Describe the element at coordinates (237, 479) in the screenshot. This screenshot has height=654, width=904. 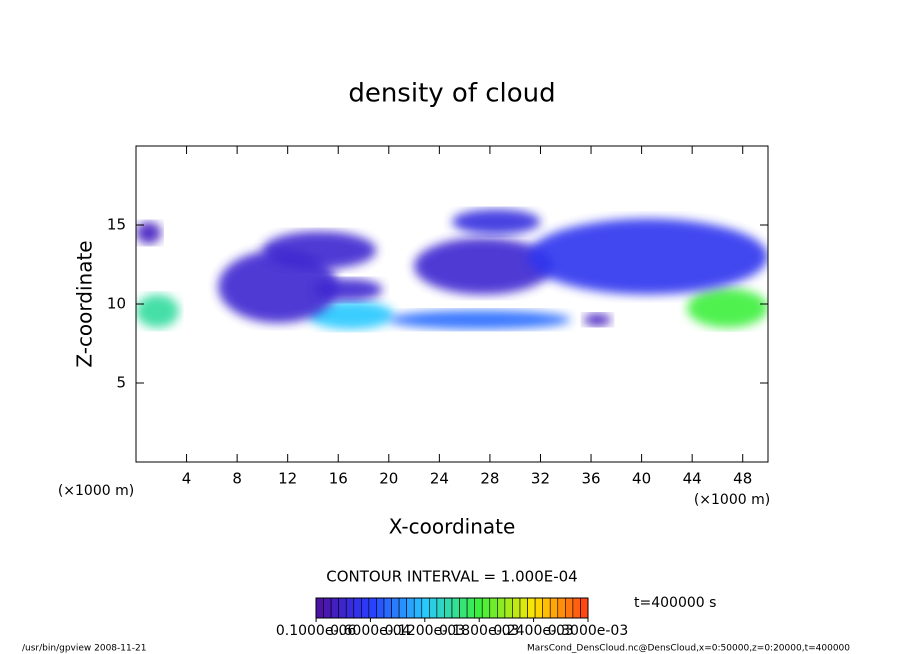
I see `x-tick-label: 8` at that location.